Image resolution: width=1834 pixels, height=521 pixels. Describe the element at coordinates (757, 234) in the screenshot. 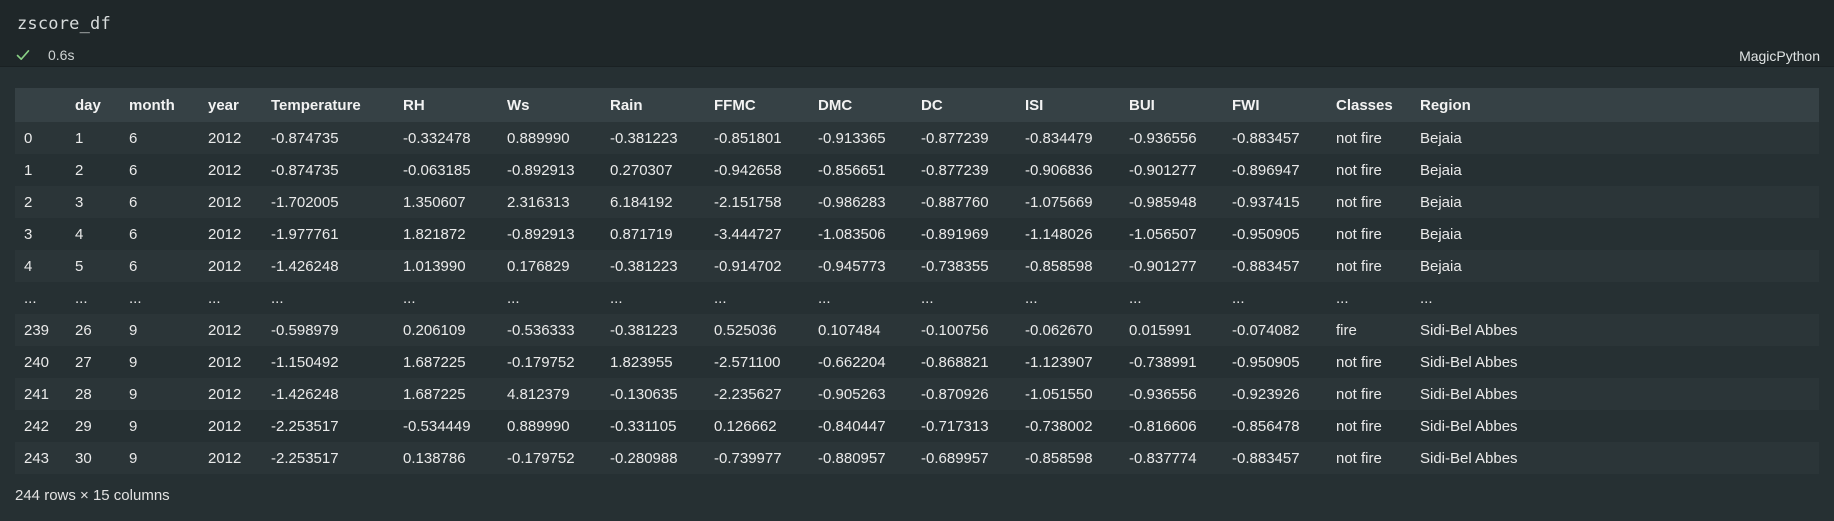

I see `table-cell: -3.444727` at that location.